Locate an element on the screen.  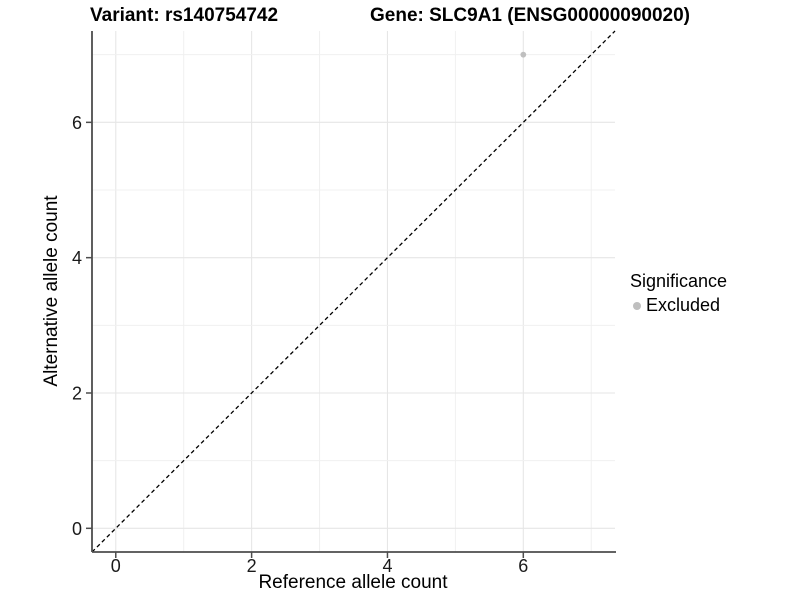
y-tick-label: 4 is located at coordinates (77, 258).